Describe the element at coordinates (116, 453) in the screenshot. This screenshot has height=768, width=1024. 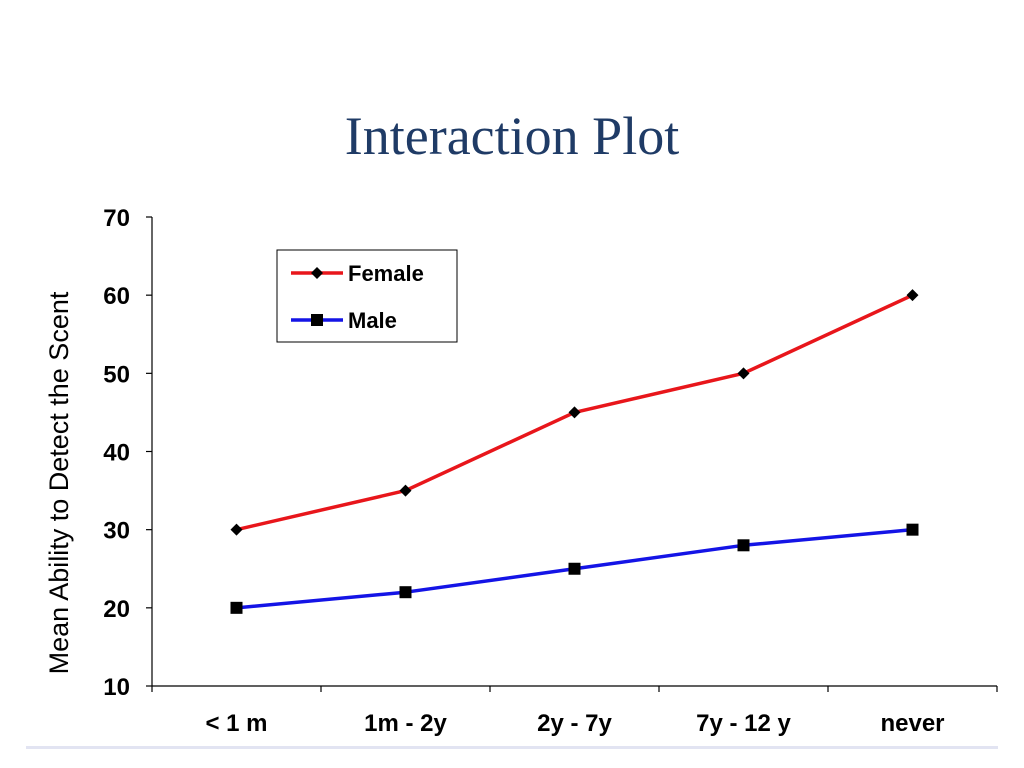
I see `y-tick-label: 40` at that location.